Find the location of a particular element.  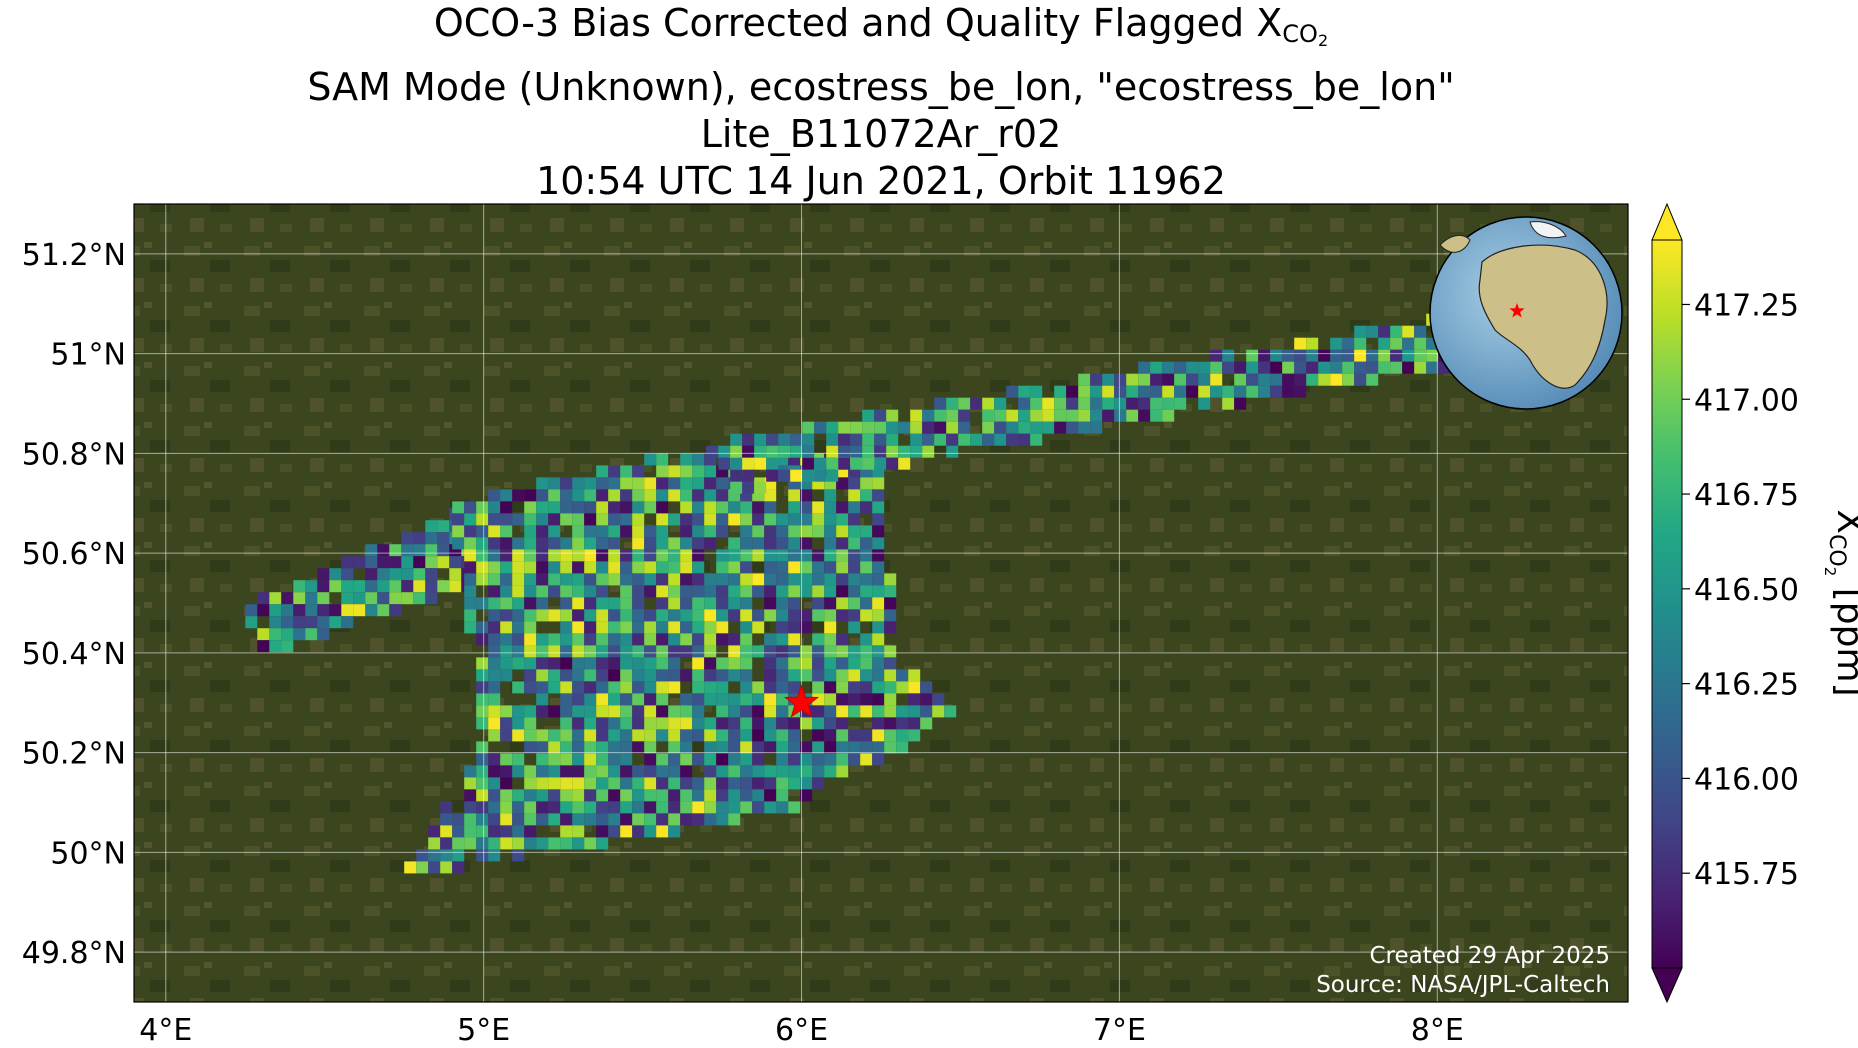

colorbar-extend-max is located at coordinates (1667, 221).